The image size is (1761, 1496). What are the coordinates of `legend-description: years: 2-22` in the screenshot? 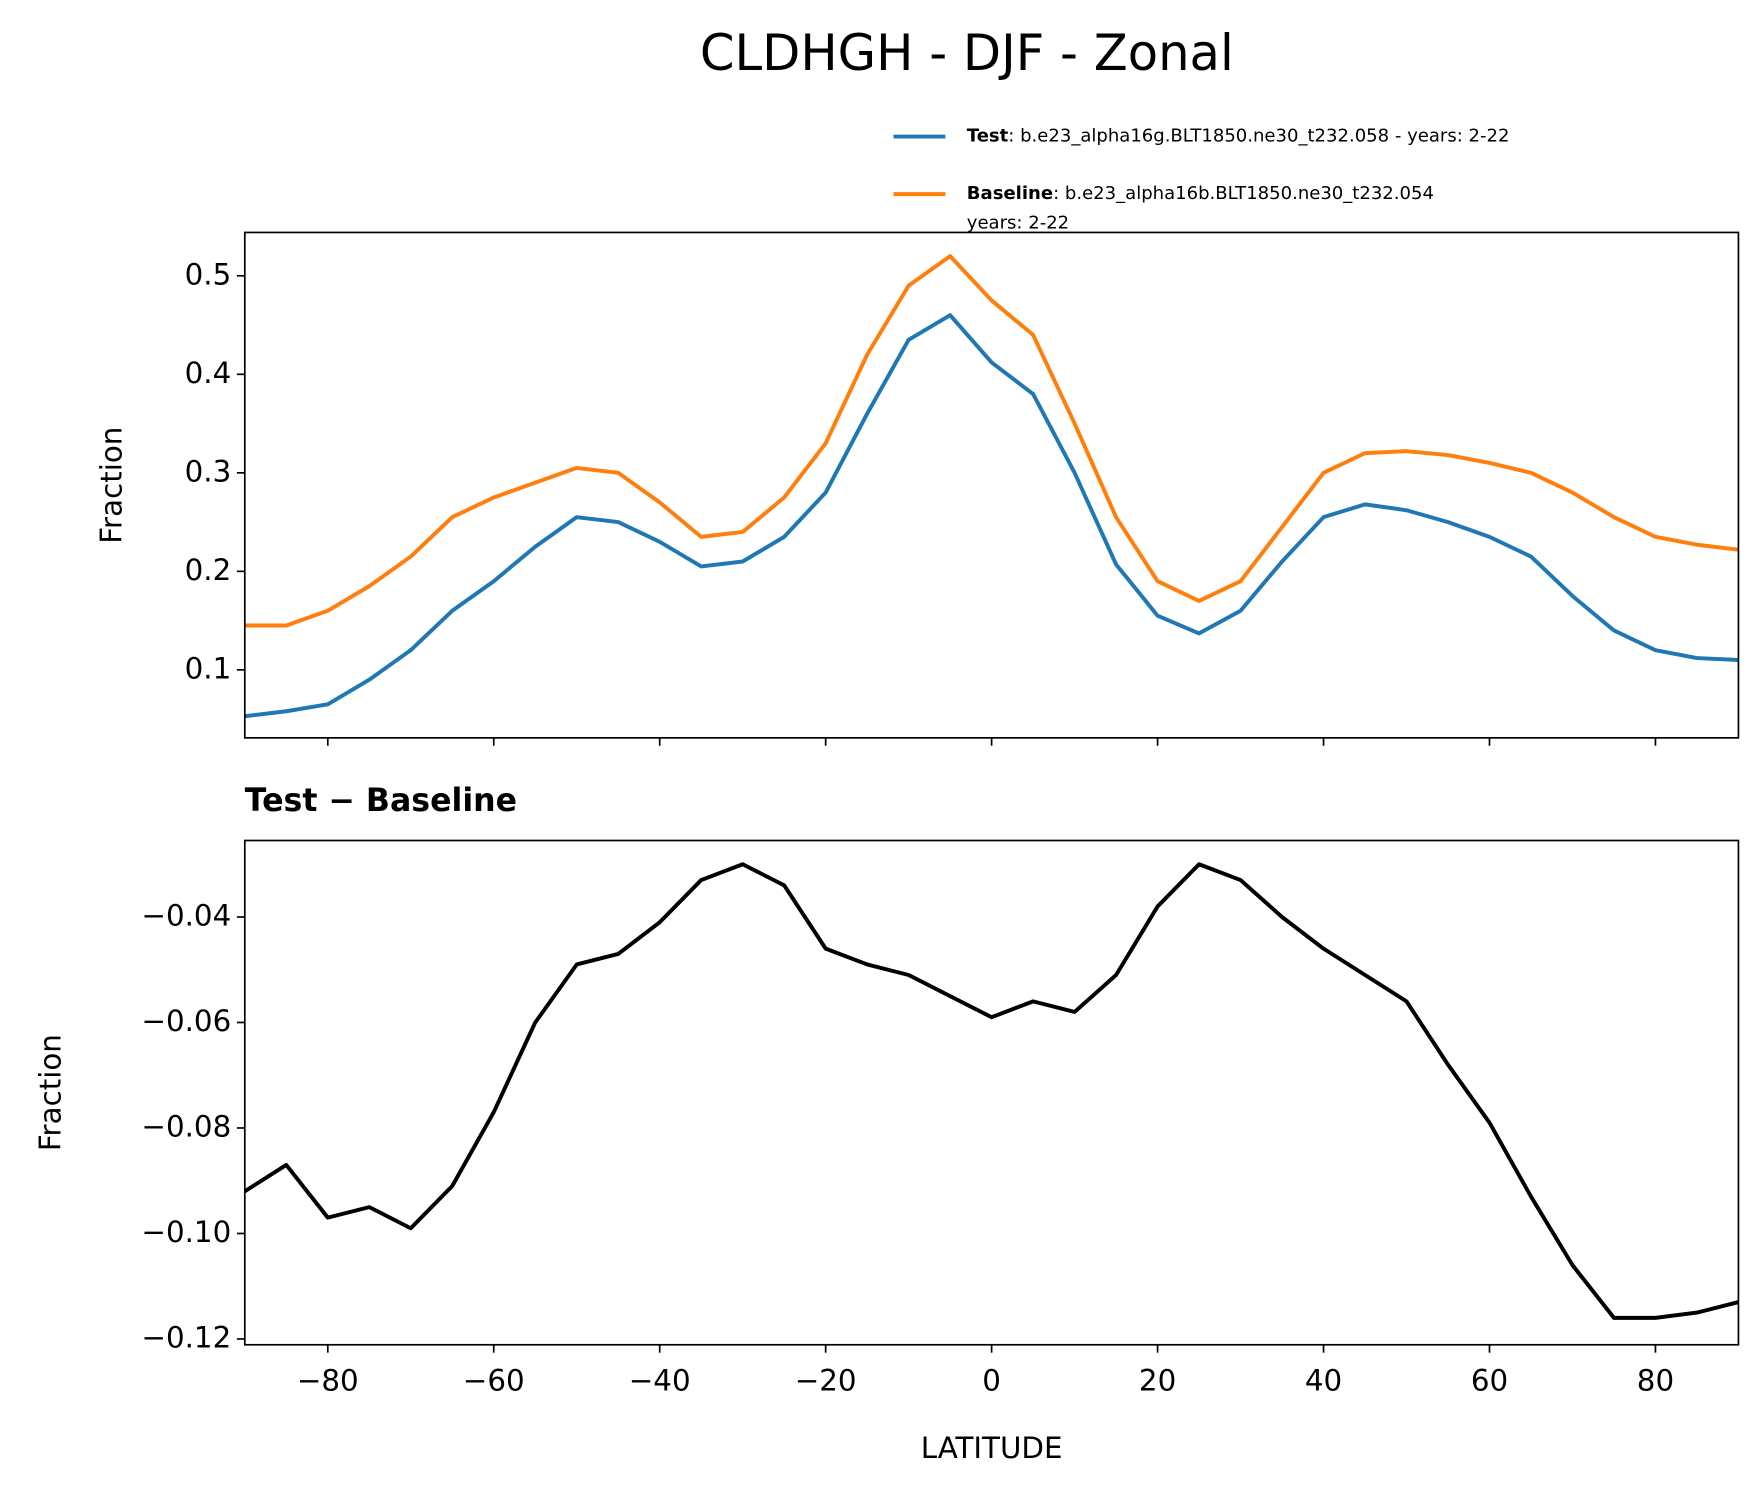 It's located at (1018, 222).